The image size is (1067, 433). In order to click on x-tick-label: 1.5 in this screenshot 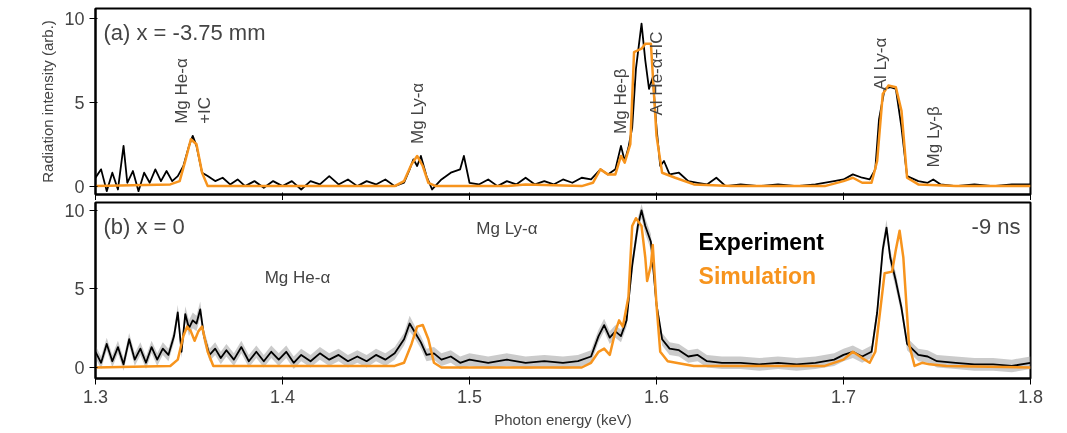, I will do `click(469, 396)`.